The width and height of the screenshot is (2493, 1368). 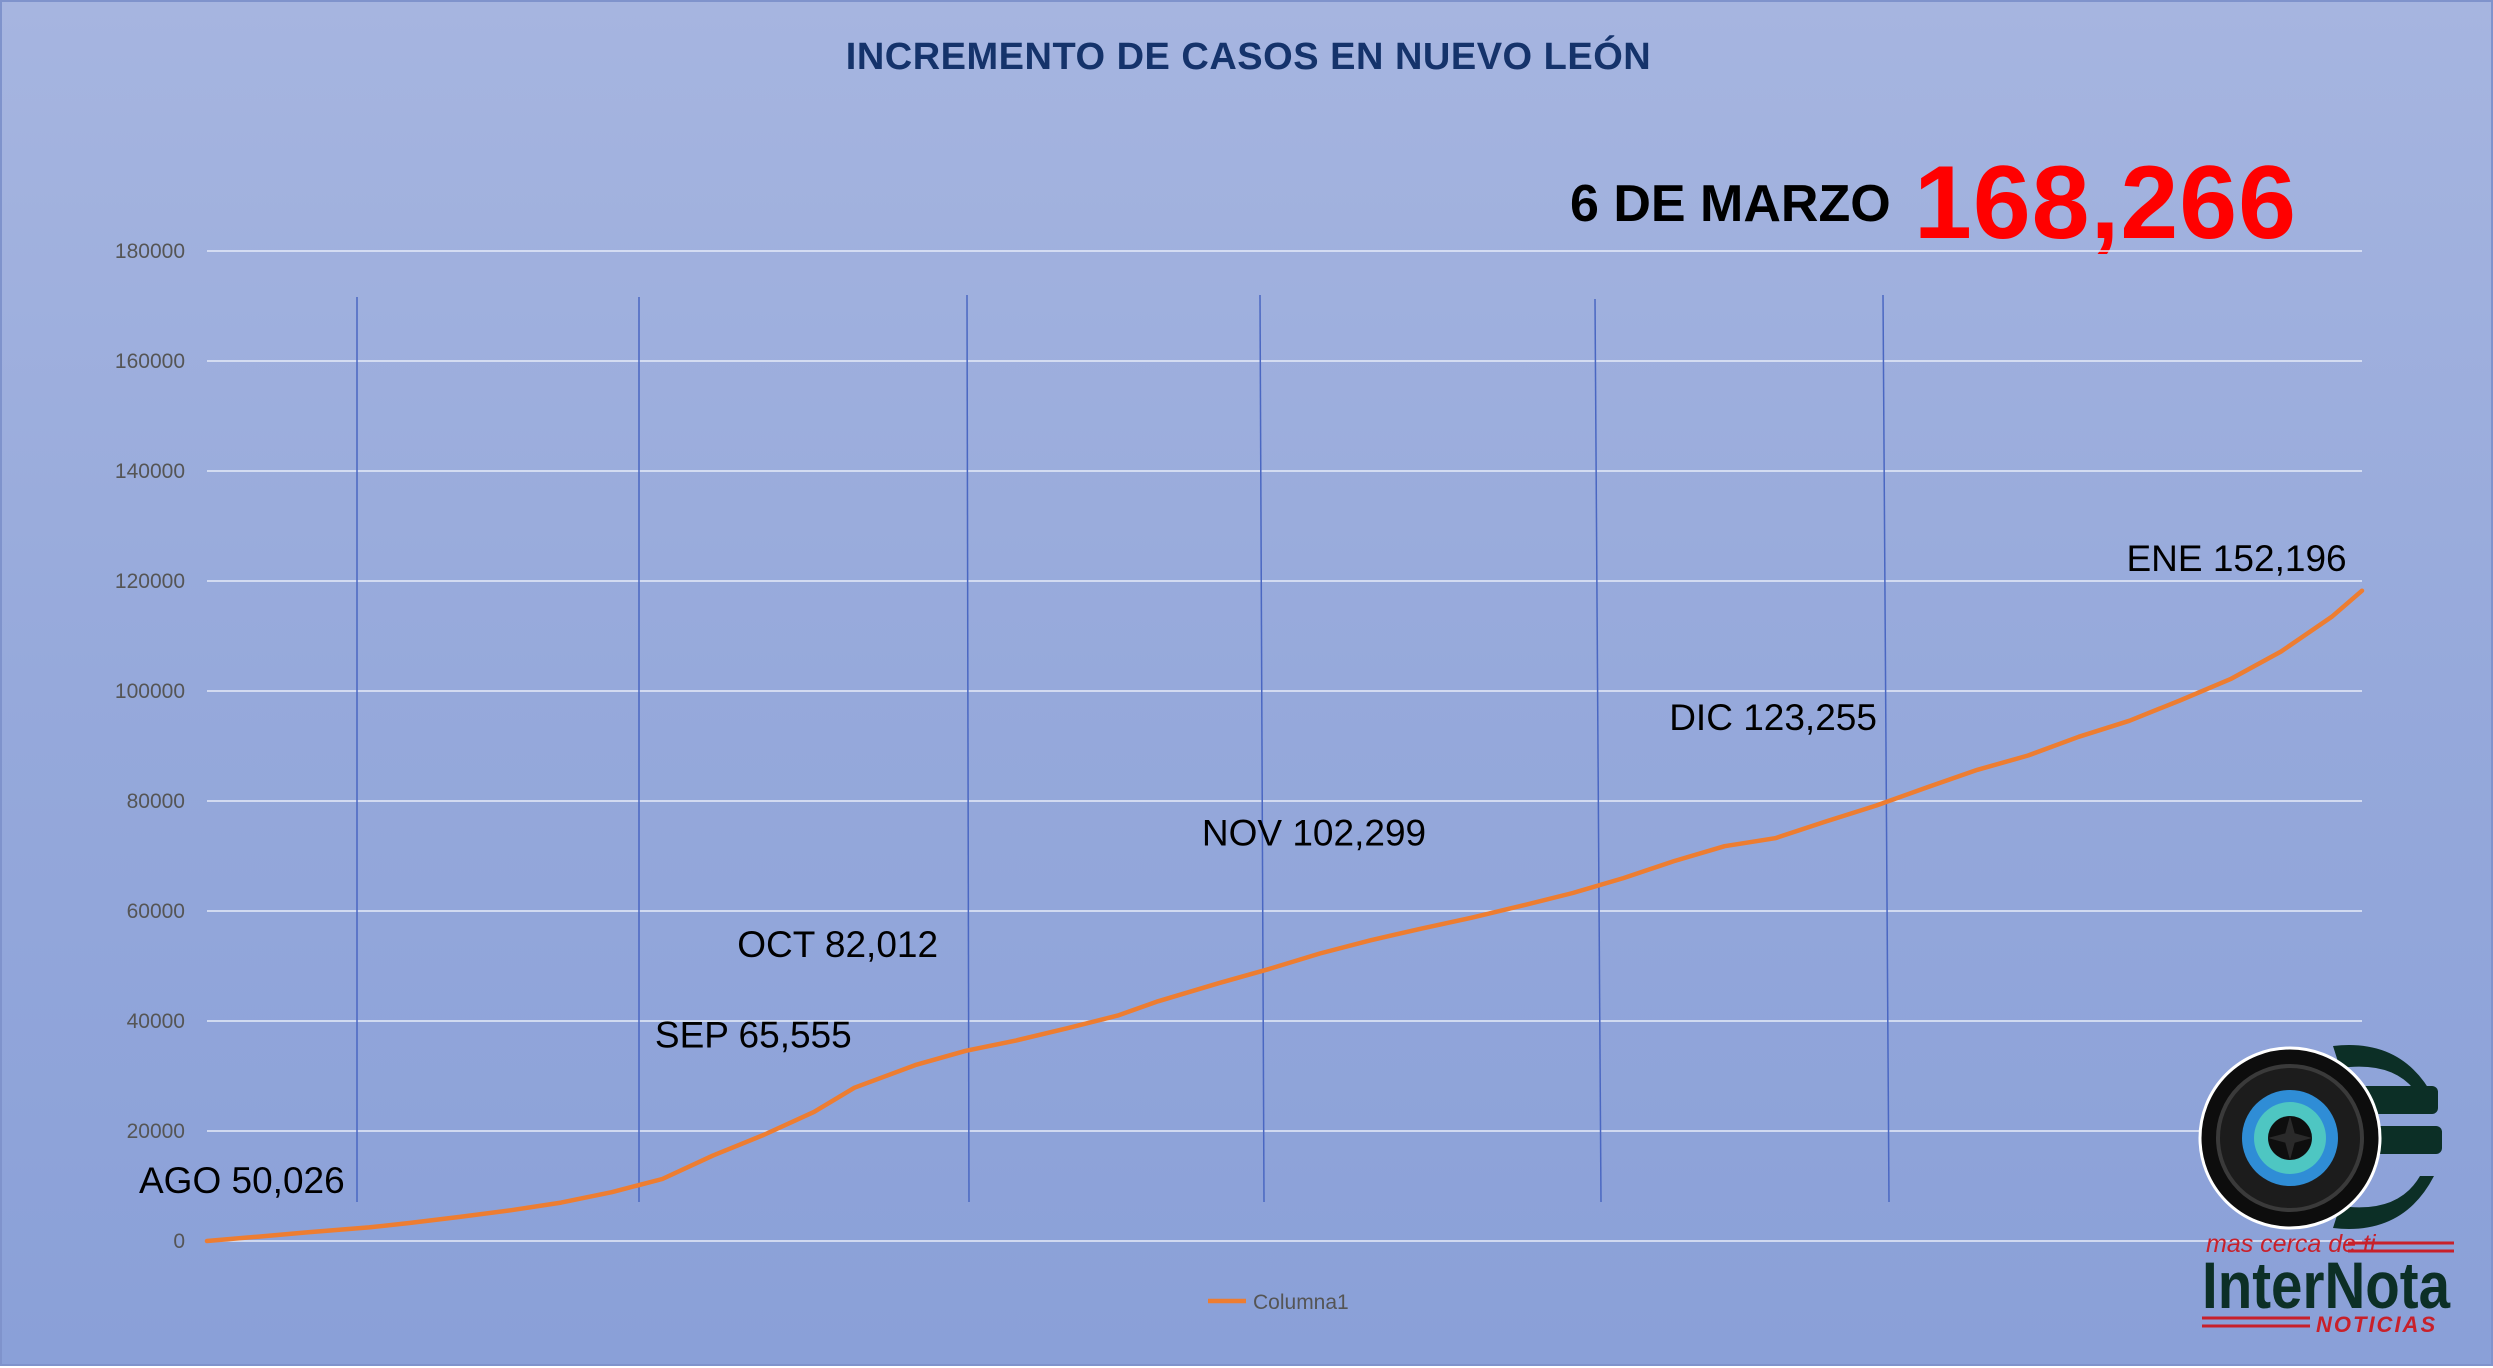 What do you see at coordinates (1314, 833) in the screenshot?
I see `month-annotation: NOV 102,299` at bounding box center [1314, 833].